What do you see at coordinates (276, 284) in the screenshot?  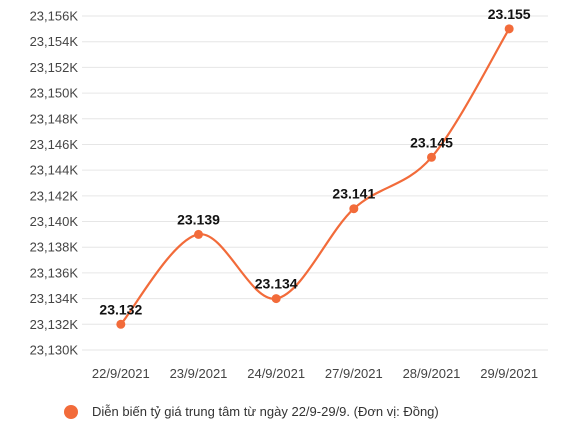 I see `data-label: 23.134` at bounding box center [276, 284].